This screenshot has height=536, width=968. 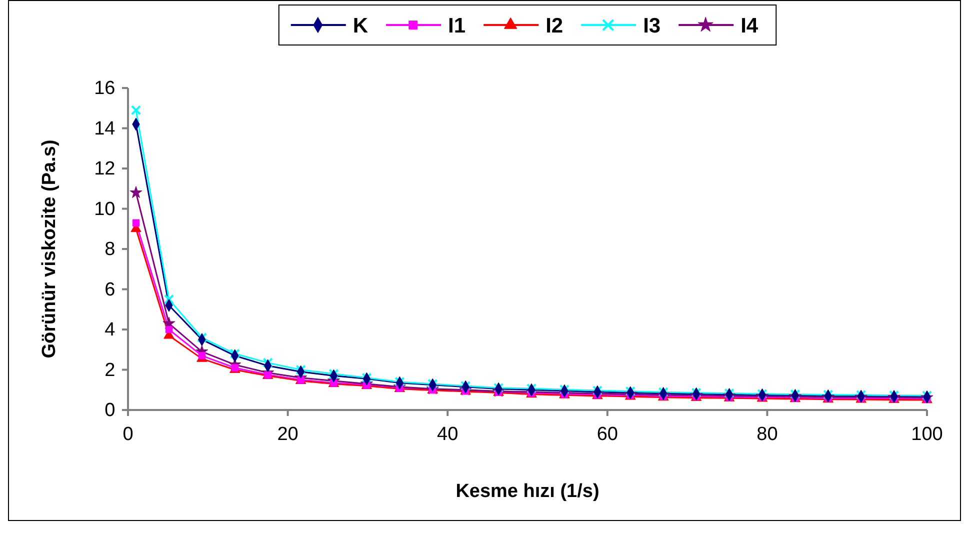 What do you see at coordinates (49, 249) in the screenshot?
I see `y-axis-title: Görünür viskozite (Pa.s)` at bounding box center [49, 249].